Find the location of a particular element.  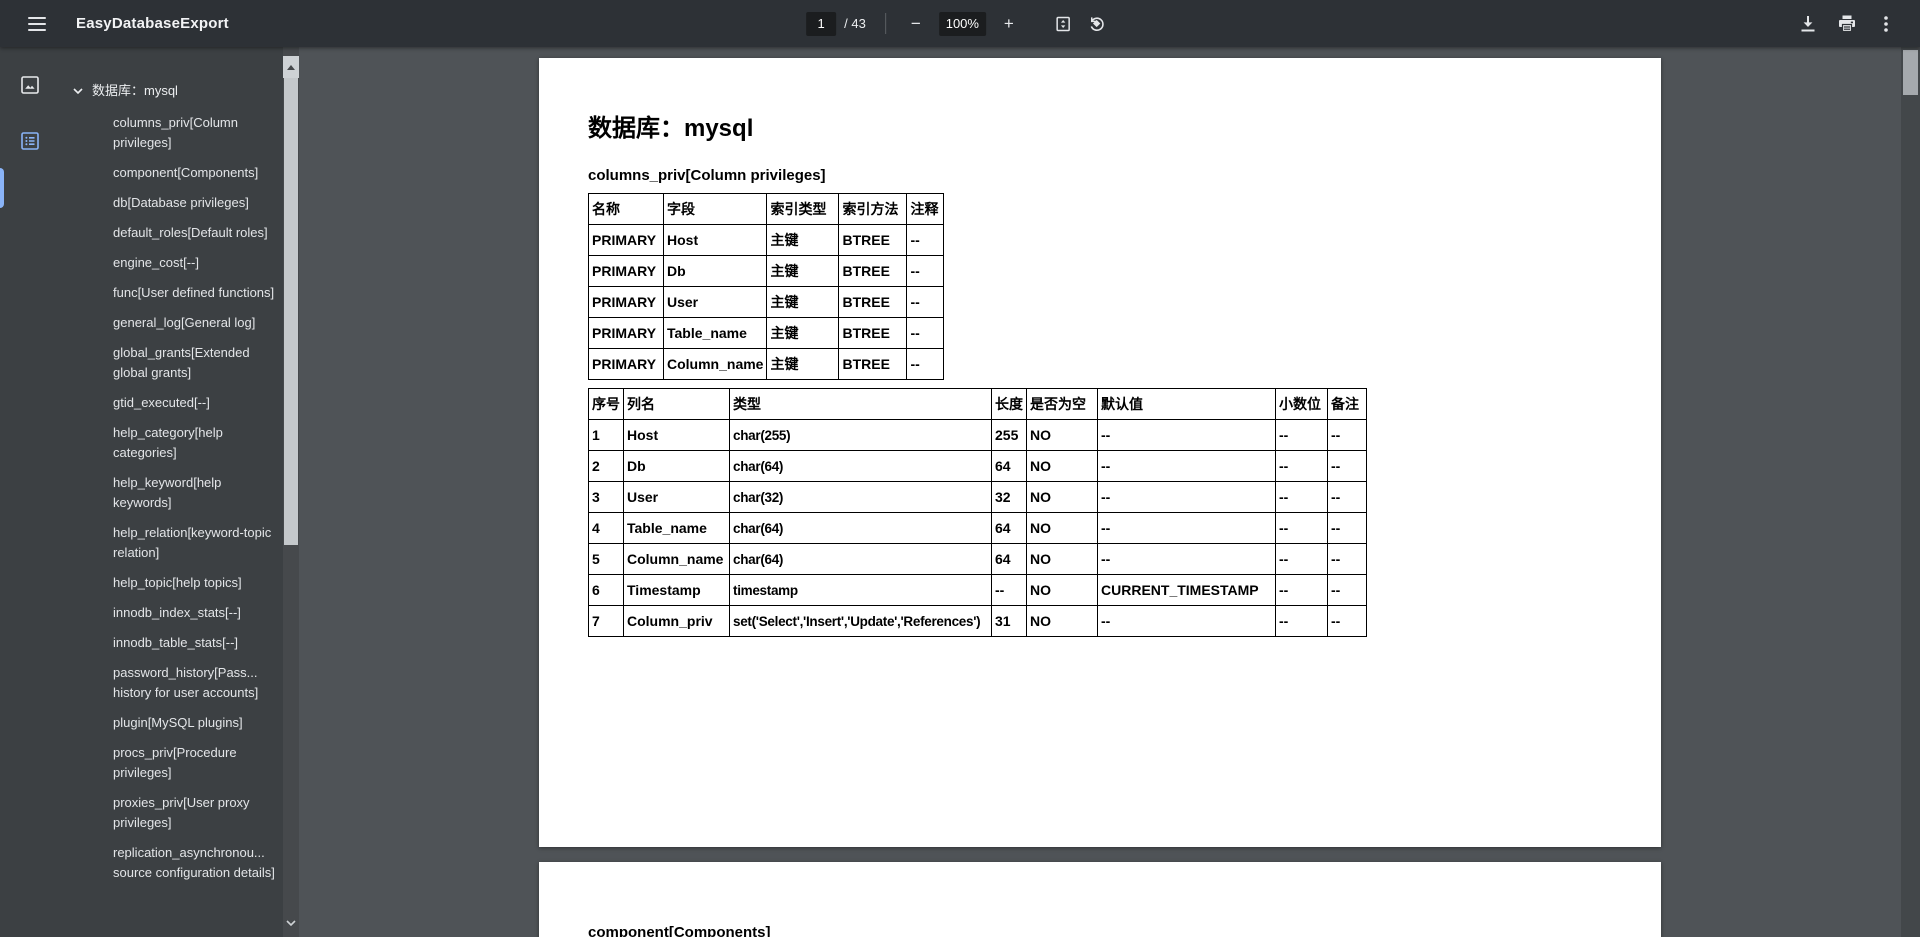

column-header: 字段 is located at coordinates (715, 209).